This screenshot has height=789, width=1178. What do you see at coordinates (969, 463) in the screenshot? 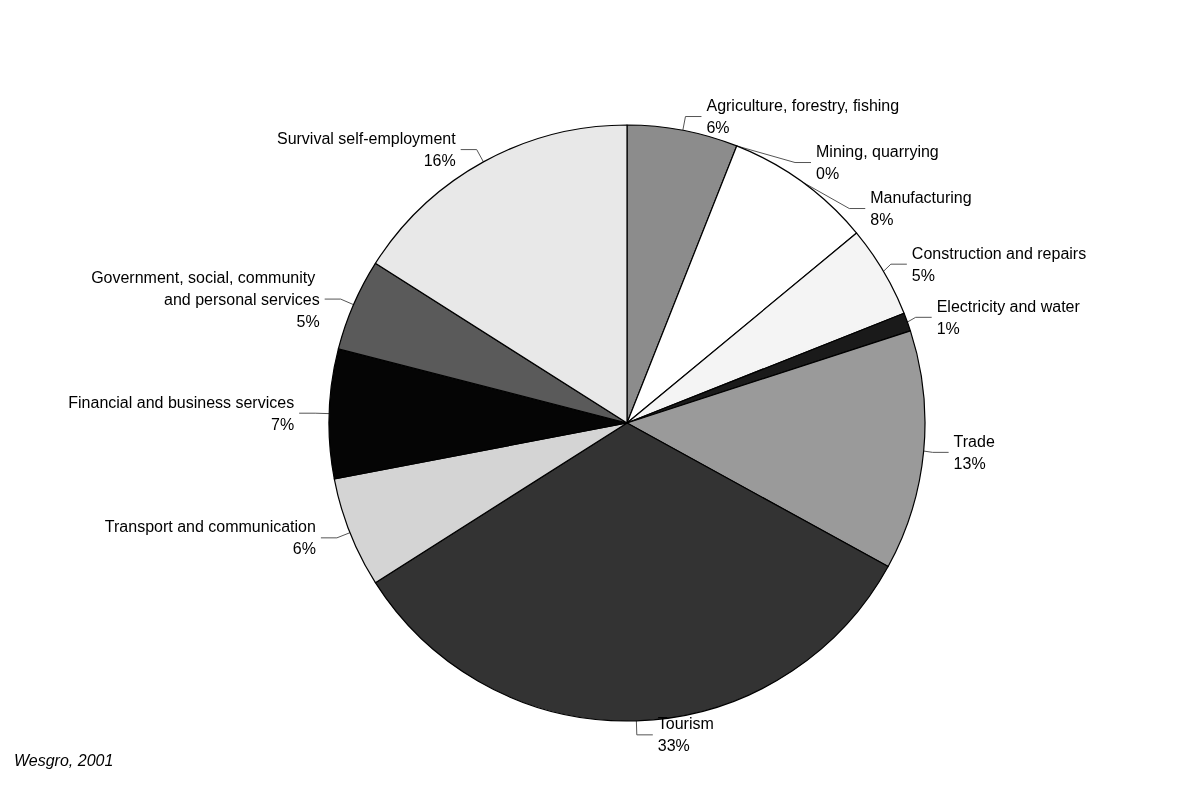
I see `data-label: 13%` at bounding box center [969, 463].